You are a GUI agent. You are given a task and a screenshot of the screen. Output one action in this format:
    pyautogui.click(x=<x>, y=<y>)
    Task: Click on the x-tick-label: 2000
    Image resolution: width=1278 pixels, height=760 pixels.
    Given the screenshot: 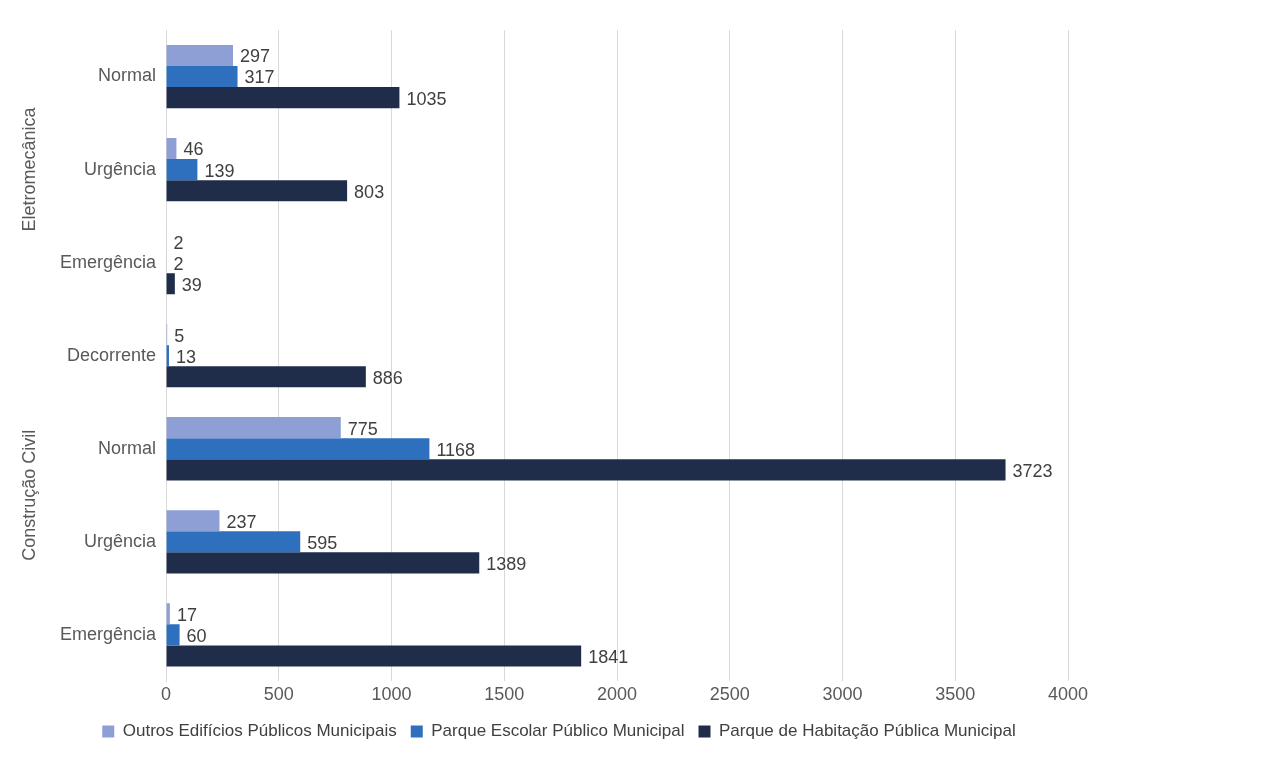 What is the action you would take?
    pyautogui.click(x=617, y=694)
    